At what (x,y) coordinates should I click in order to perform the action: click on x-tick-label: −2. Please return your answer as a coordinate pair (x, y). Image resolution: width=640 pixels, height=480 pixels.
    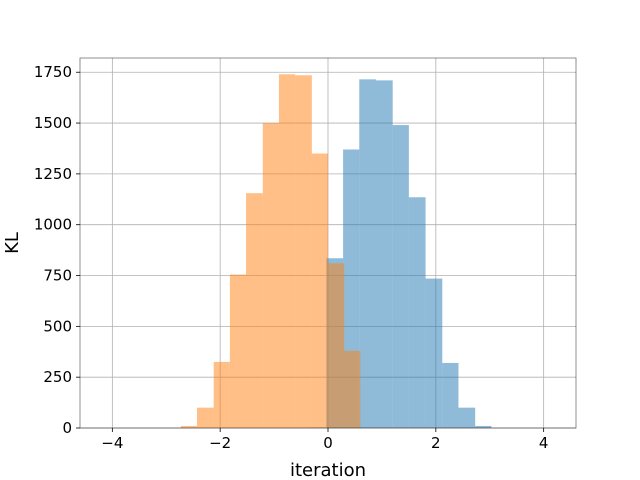
    Looking at the image, I should click on (220, 443).